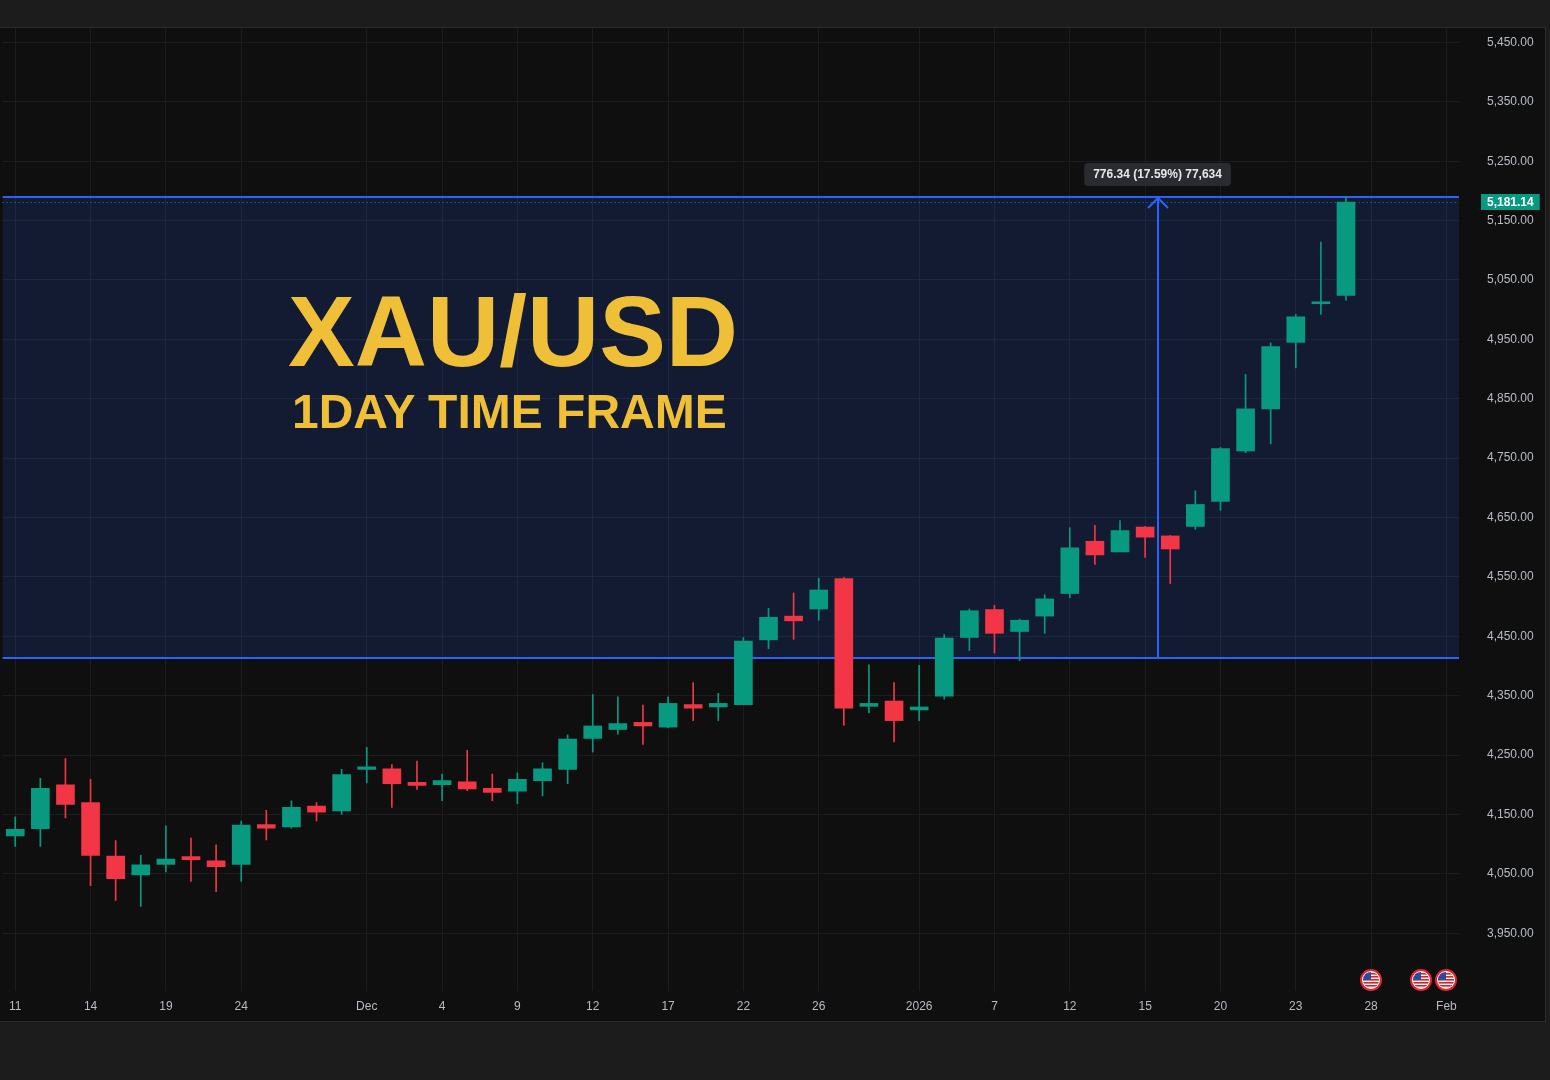 This screenshot has height=1080, width=1550. I want to click on y-tick-label: 5,050.00, so click(1511, 279).